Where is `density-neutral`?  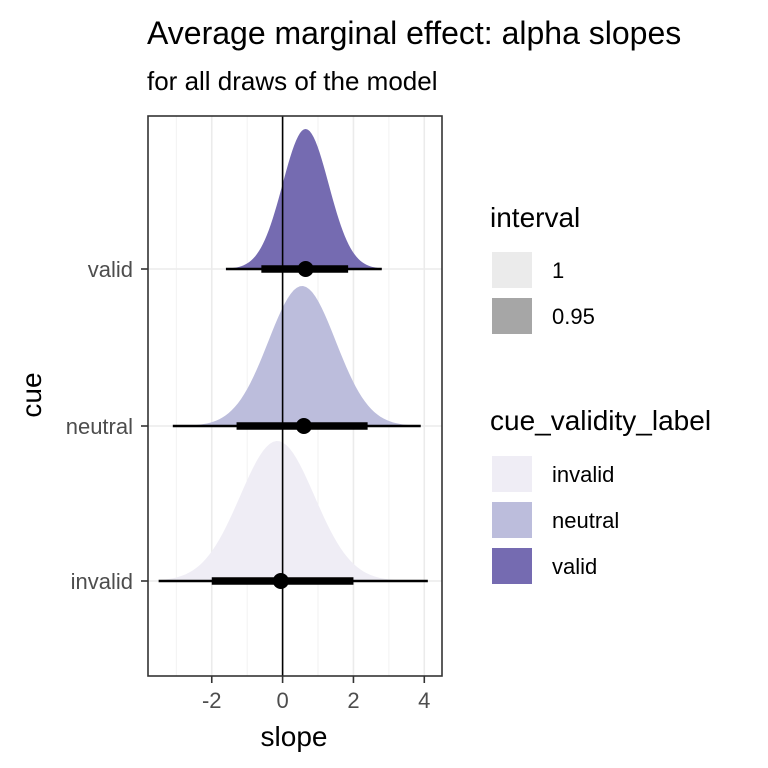
density-neutral is located at coordinates (296, 356).